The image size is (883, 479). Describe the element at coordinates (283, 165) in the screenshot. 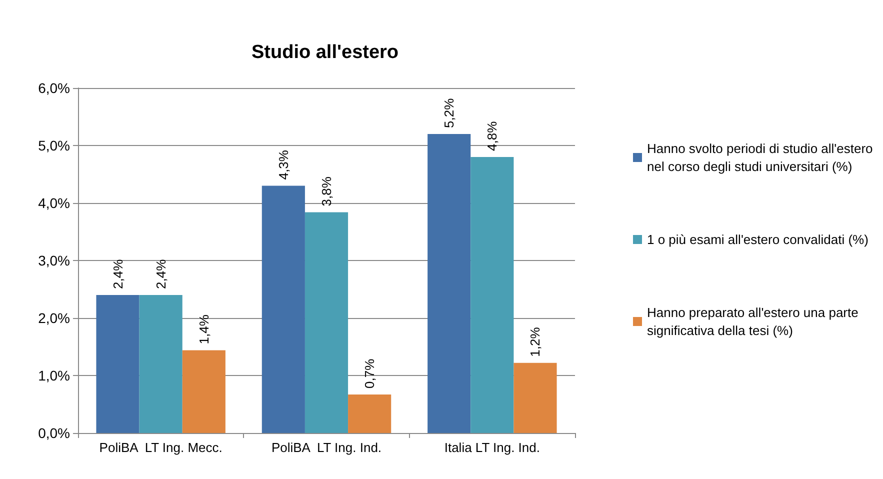

I see `data-label: 4,3%` at that location.